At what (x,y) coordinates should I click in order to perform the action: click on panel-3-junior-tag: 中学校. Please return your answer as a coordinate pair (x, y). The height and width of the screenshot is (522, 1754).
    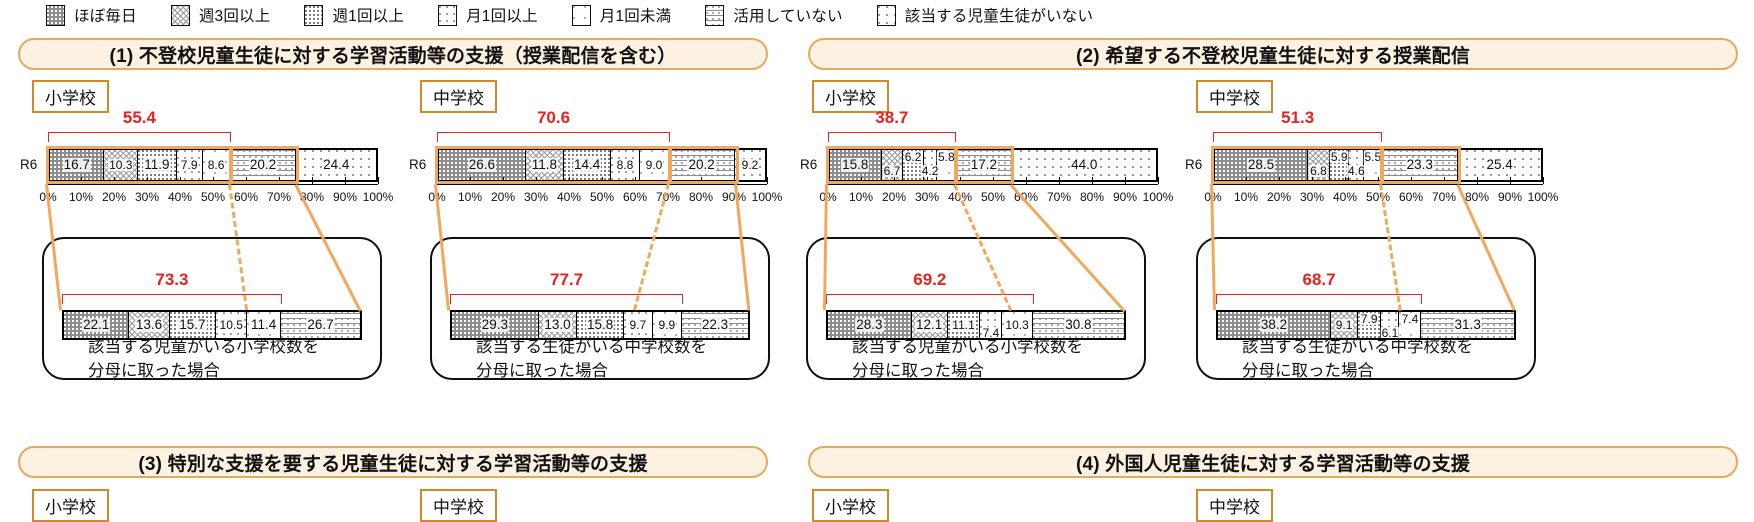
    Looking at the image, I should click on (458, 505).